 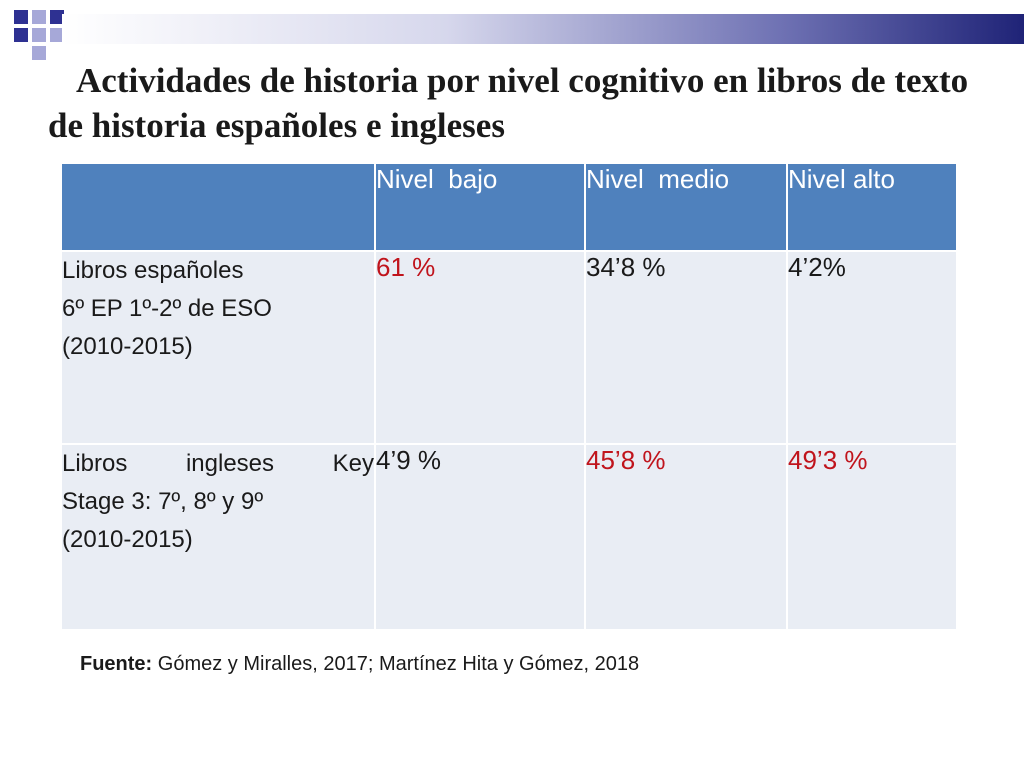 I want to click on header-gradient-bar, so click(x=543, y=29).